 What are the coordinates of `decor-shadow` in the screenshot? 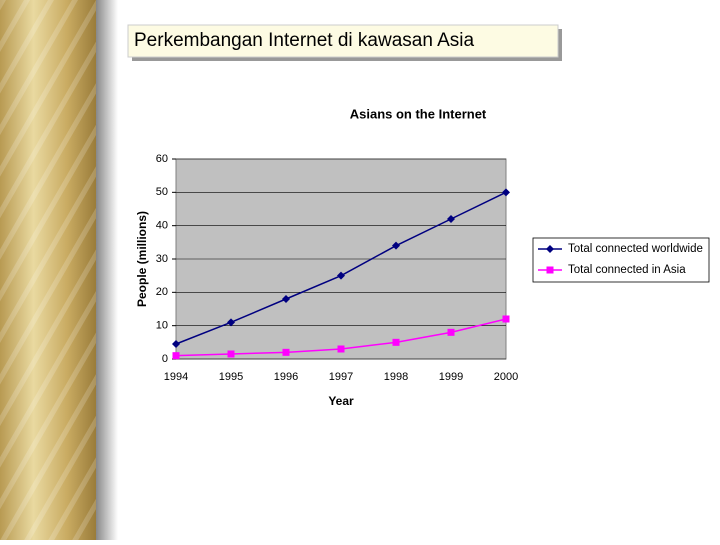 It's located at (107, 270).